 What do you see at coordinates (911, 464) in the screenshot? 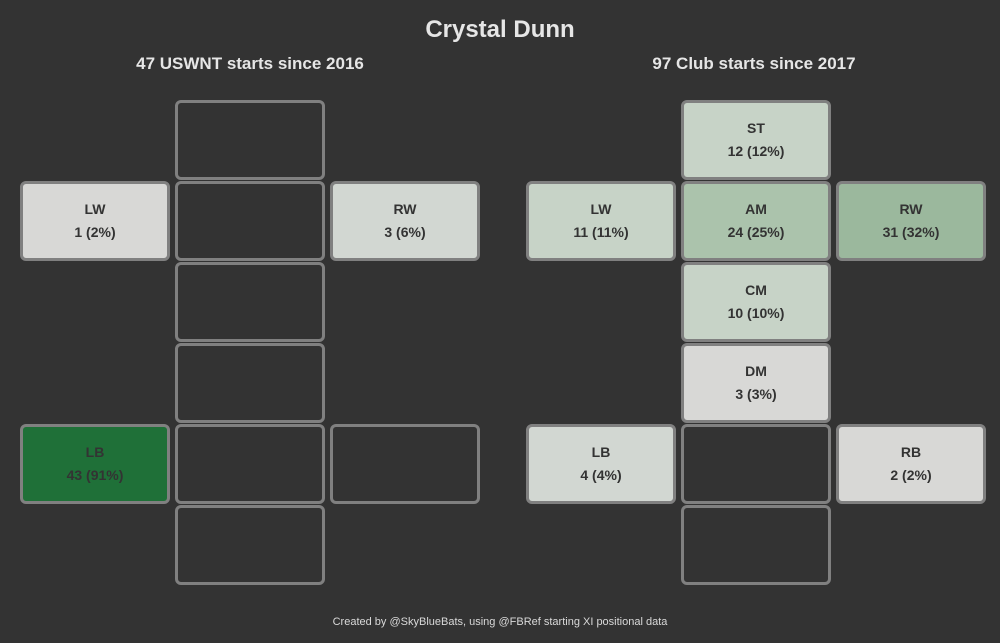
I see `position-cell-rb: RB 2 (2%)` at bounding box center [911, 464].